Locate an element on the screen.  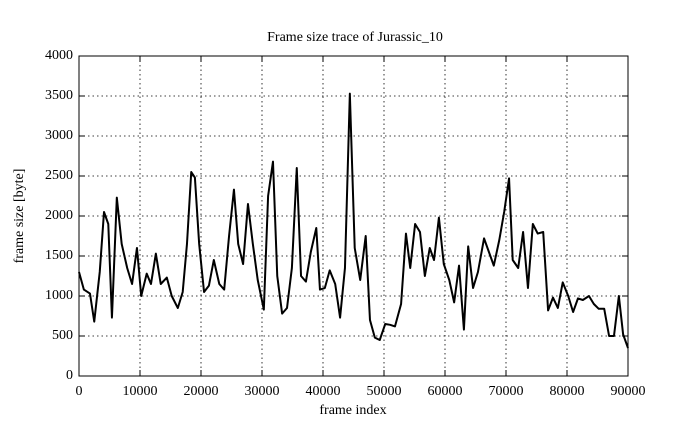
x-tick-label: 20000 is located at coordinates (201, 391).